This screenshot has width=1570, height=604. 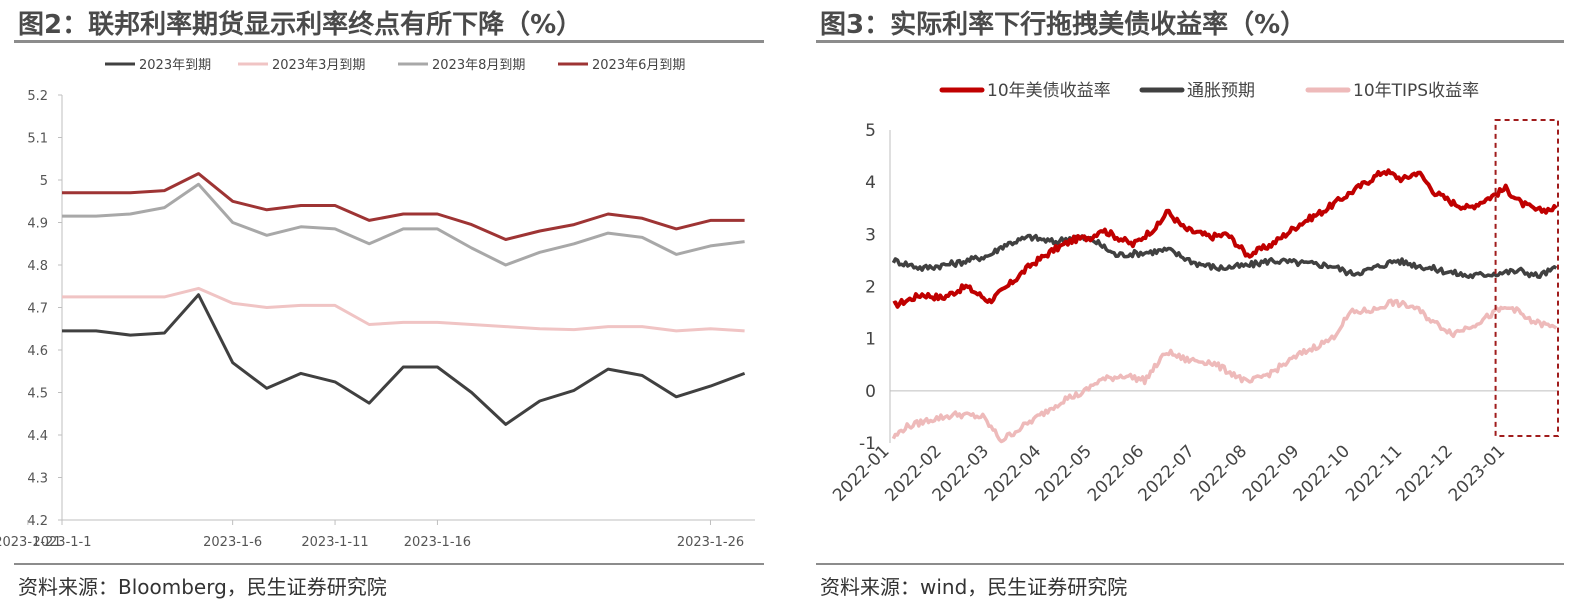 I want to click on left-y-tick-label: 5.2, so click(x=37, y=96).